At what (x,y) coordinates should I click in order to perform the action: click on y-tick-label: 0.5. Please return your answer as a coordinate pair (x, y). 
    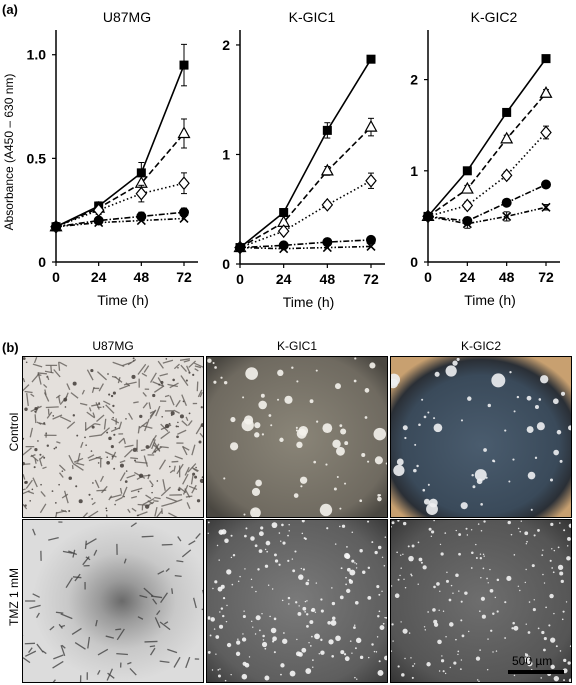
    Looking at the image, I should click on (37, 158).